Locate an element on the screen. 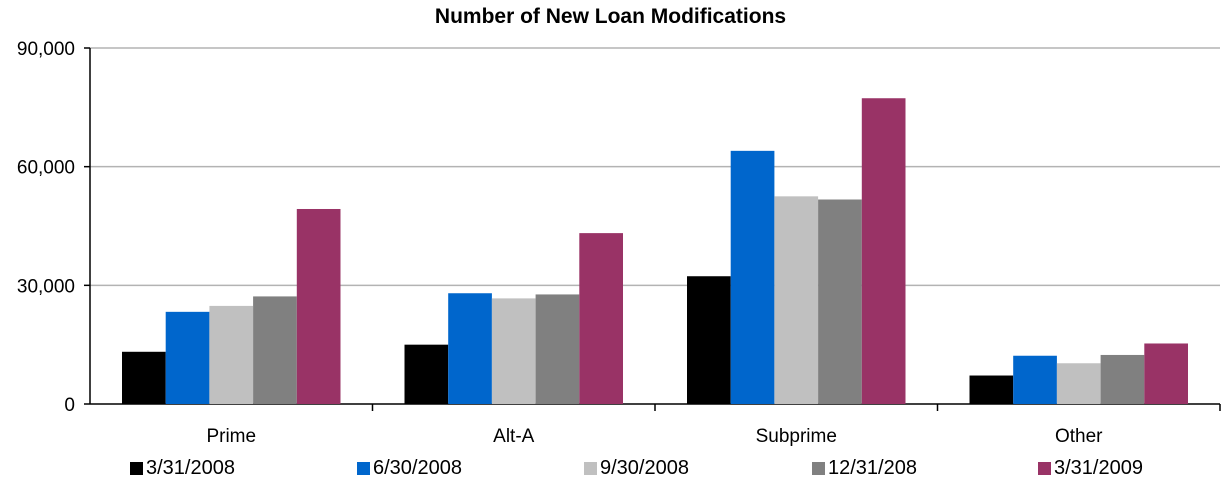  y-tick-label: 30,000 is located at coordinates (46, 286).